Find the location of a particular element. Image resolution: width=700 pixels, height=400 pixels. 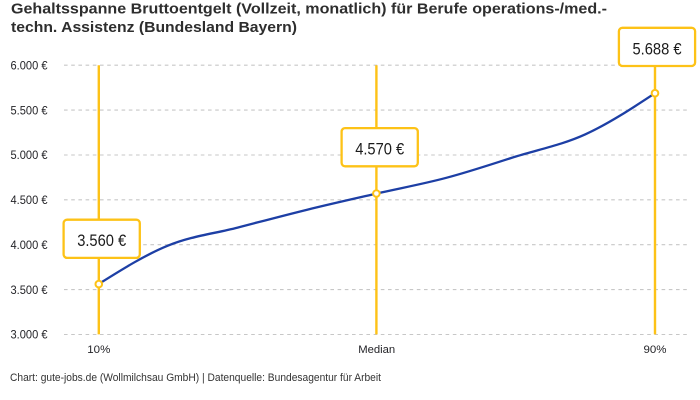

svg-text: 3.560 € is located at coordinates (101, 241).